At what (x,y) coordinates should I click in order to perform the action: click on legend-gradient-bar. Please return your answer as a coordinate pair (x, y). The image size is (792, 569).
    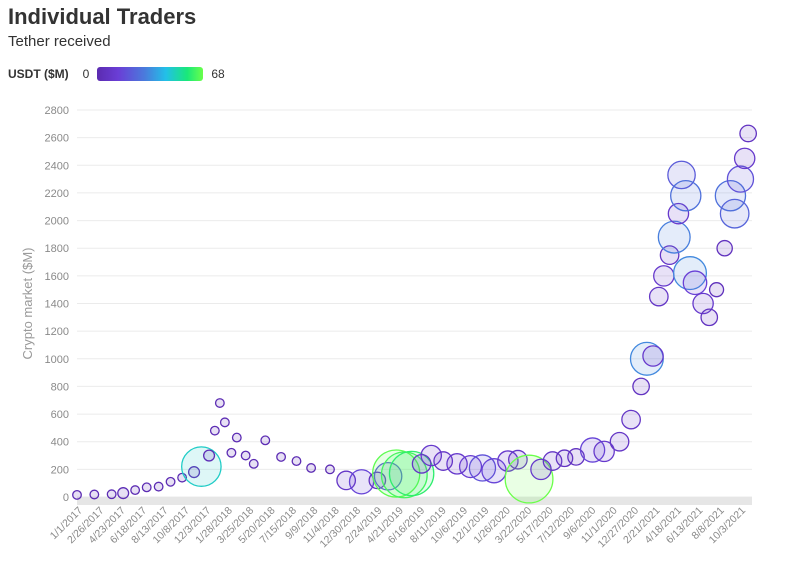
    Looking at the image, I should click on (150, 74).